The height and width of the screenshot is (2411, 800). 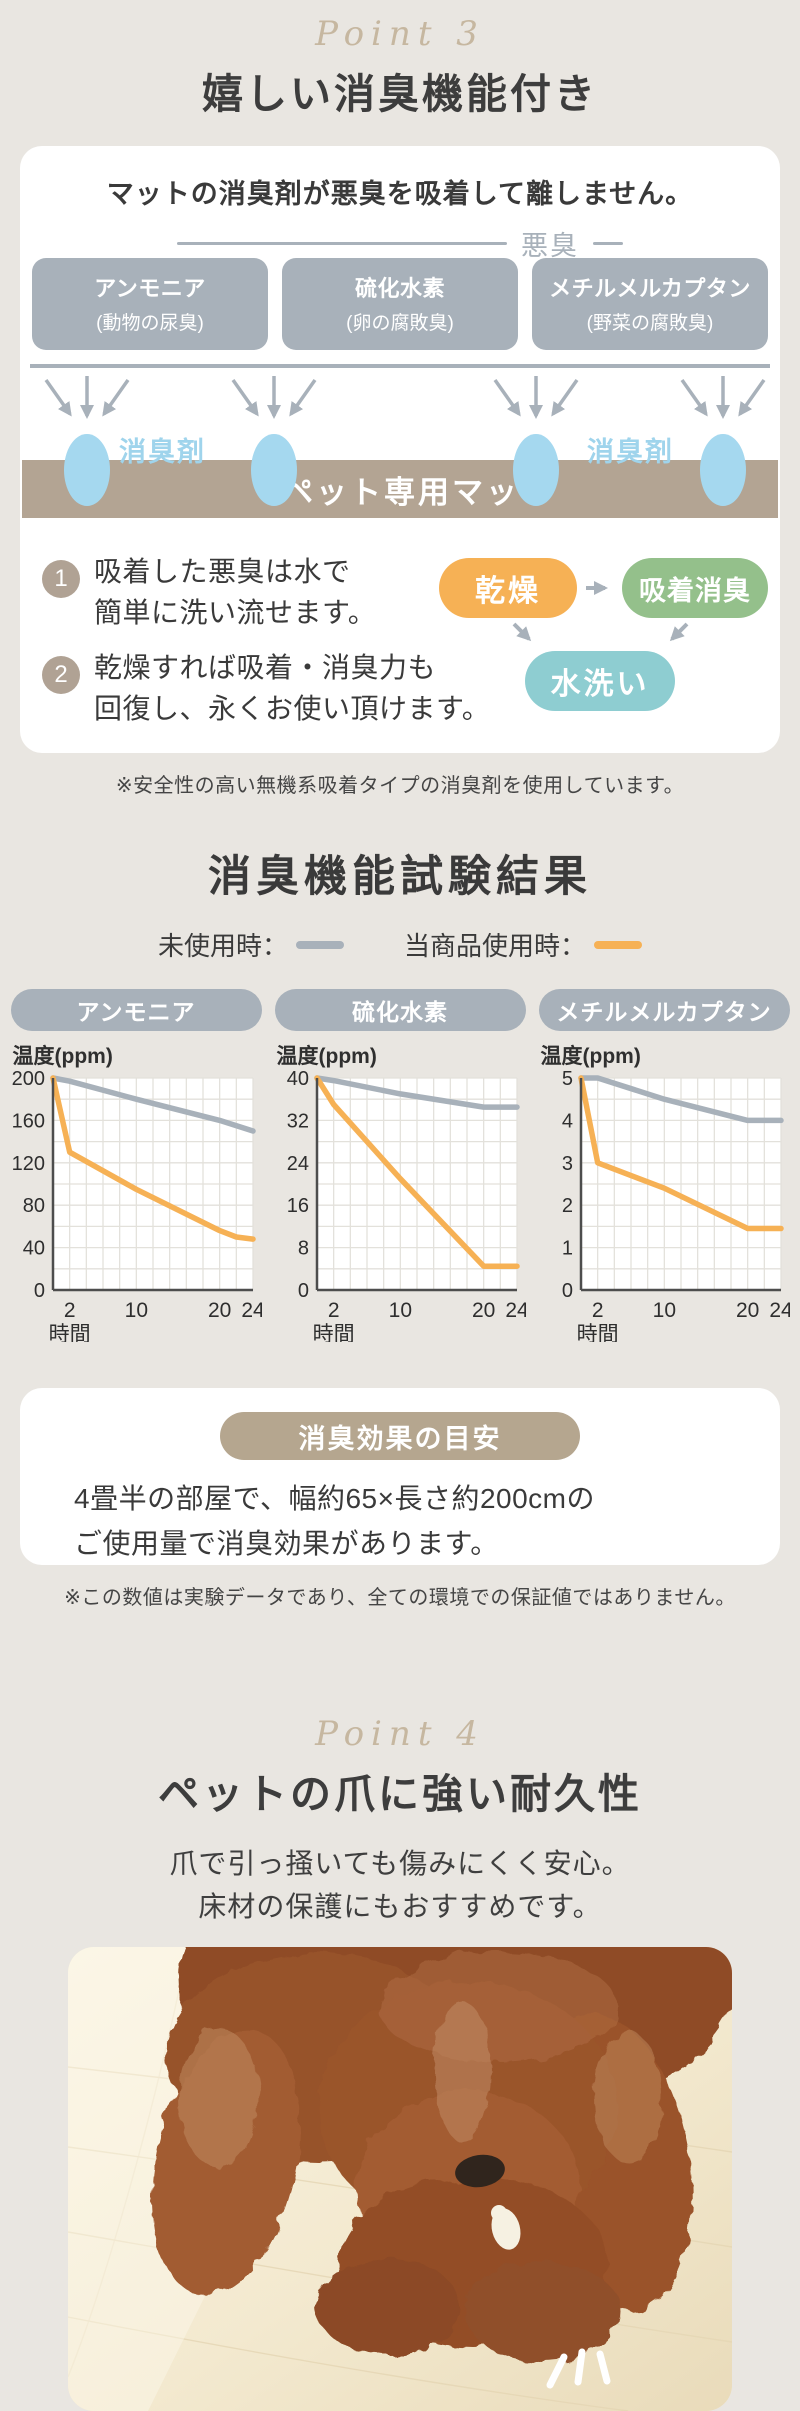 I want to click on down-left-arrow-icon, so click(x=679, y=632).